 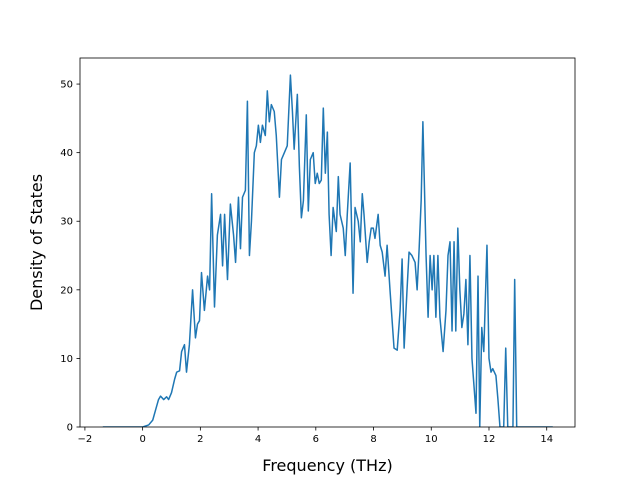 What do you see at coordinates (200, 439) in the screenshot?
I see `x-tick-label: 2` at bounding box center [200, 439].